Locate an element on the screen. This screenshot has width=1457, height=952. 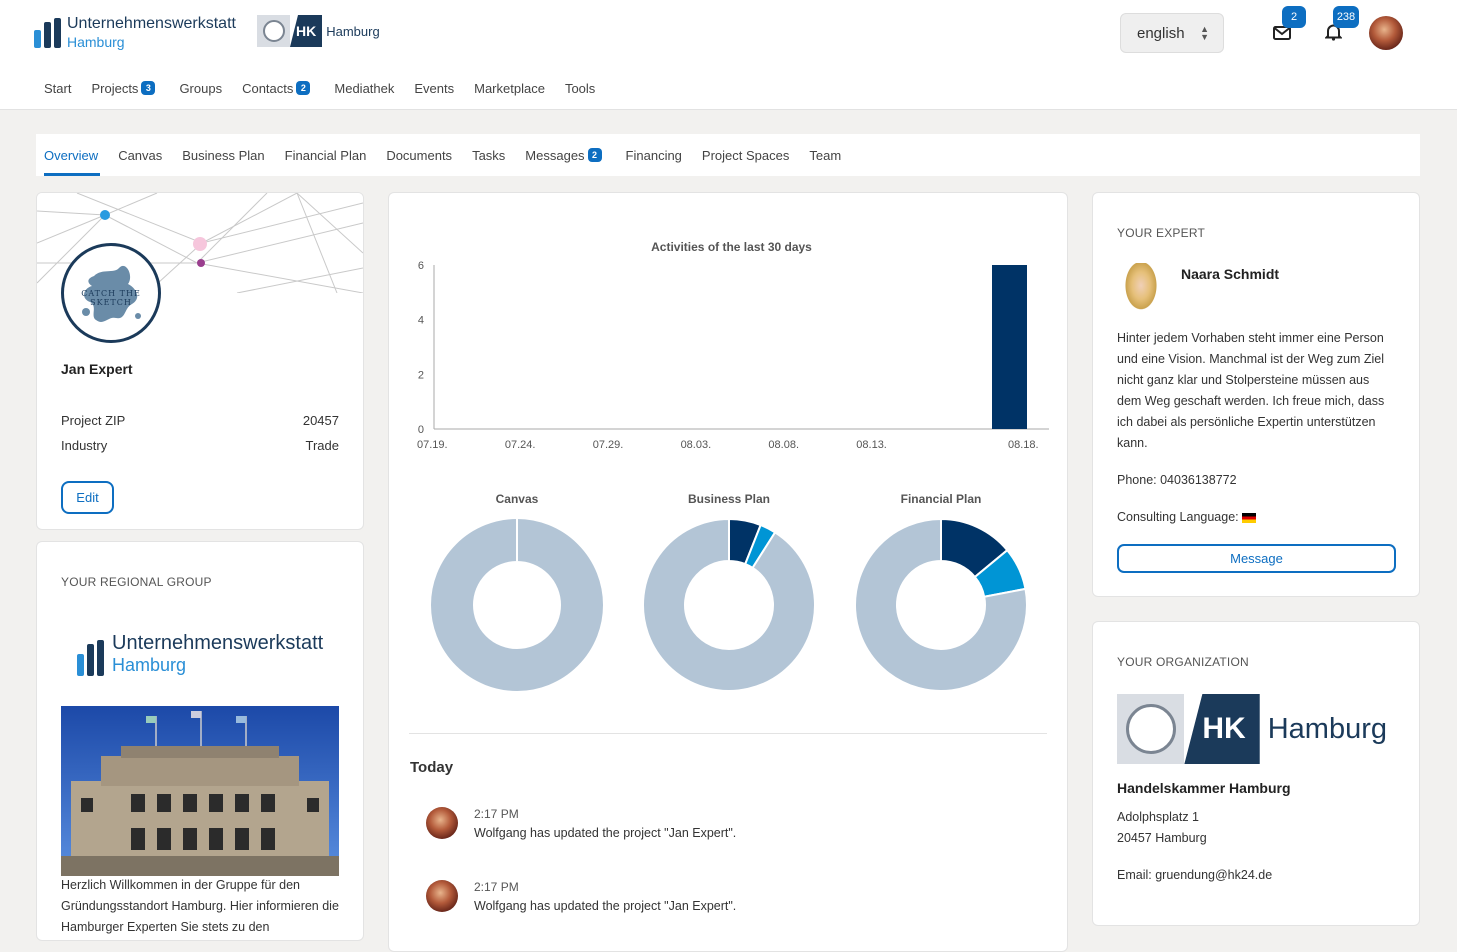
group-logo-line1: Unternehmenswerkstatt is located at coordinates (218, 643).